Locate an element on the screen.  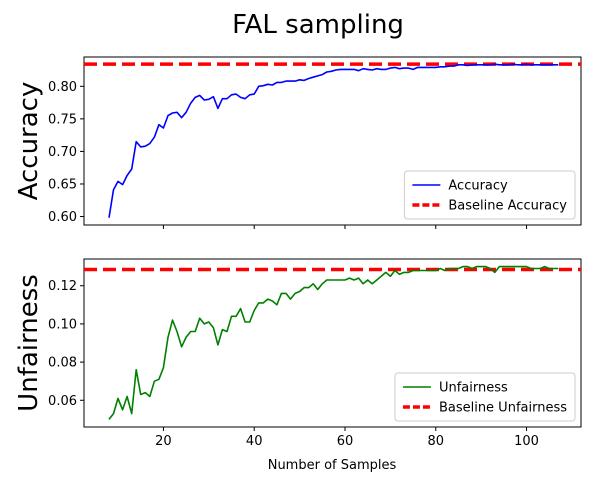
accuracy-legend: Accuracy Baseline Accuracy is located at coordinates (489, 195).